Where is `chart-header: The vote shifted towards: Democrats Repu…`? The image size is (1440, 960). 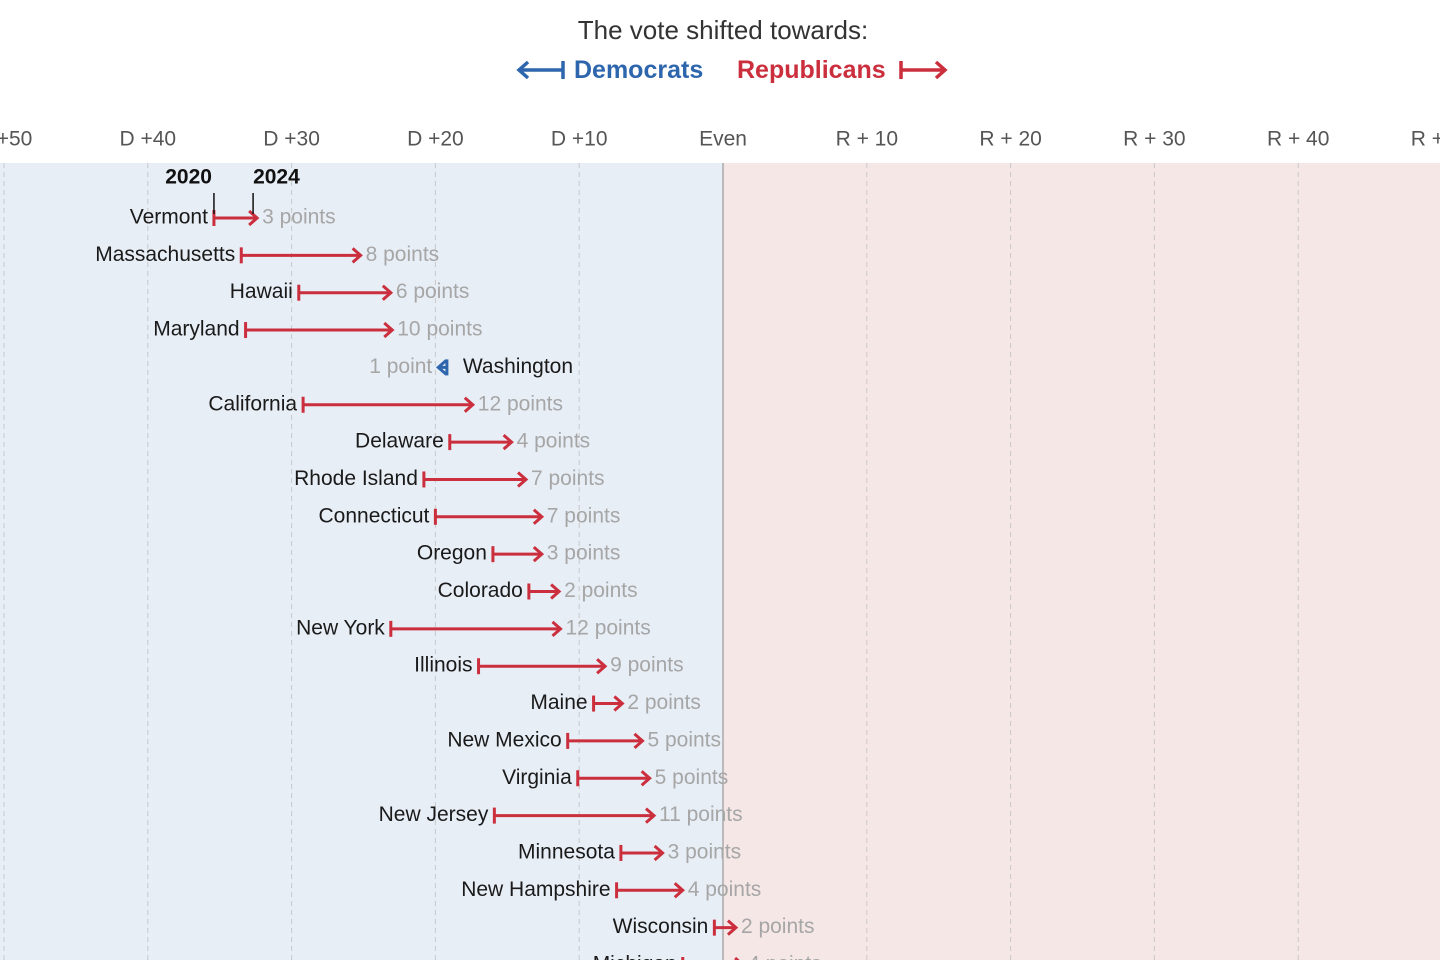
chart-header: The vote shifted towards: Democrats Repu… is located at coordinates (720, 50).